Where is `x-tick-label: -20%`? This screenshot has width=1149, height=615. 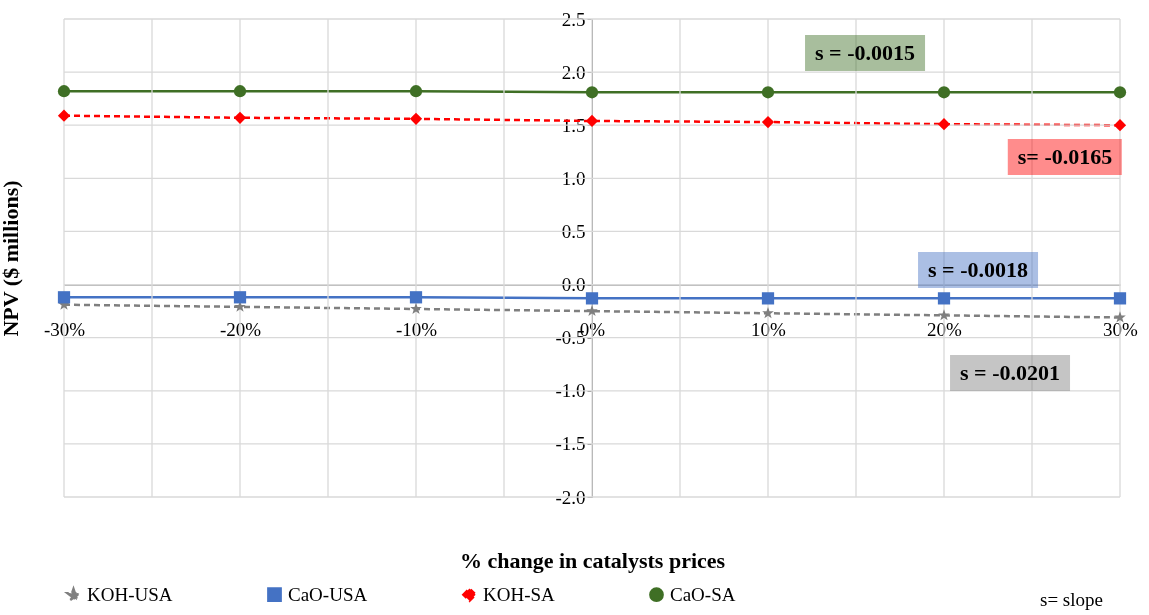
x-tick-label: -20% is located at coordinates (240, 330).